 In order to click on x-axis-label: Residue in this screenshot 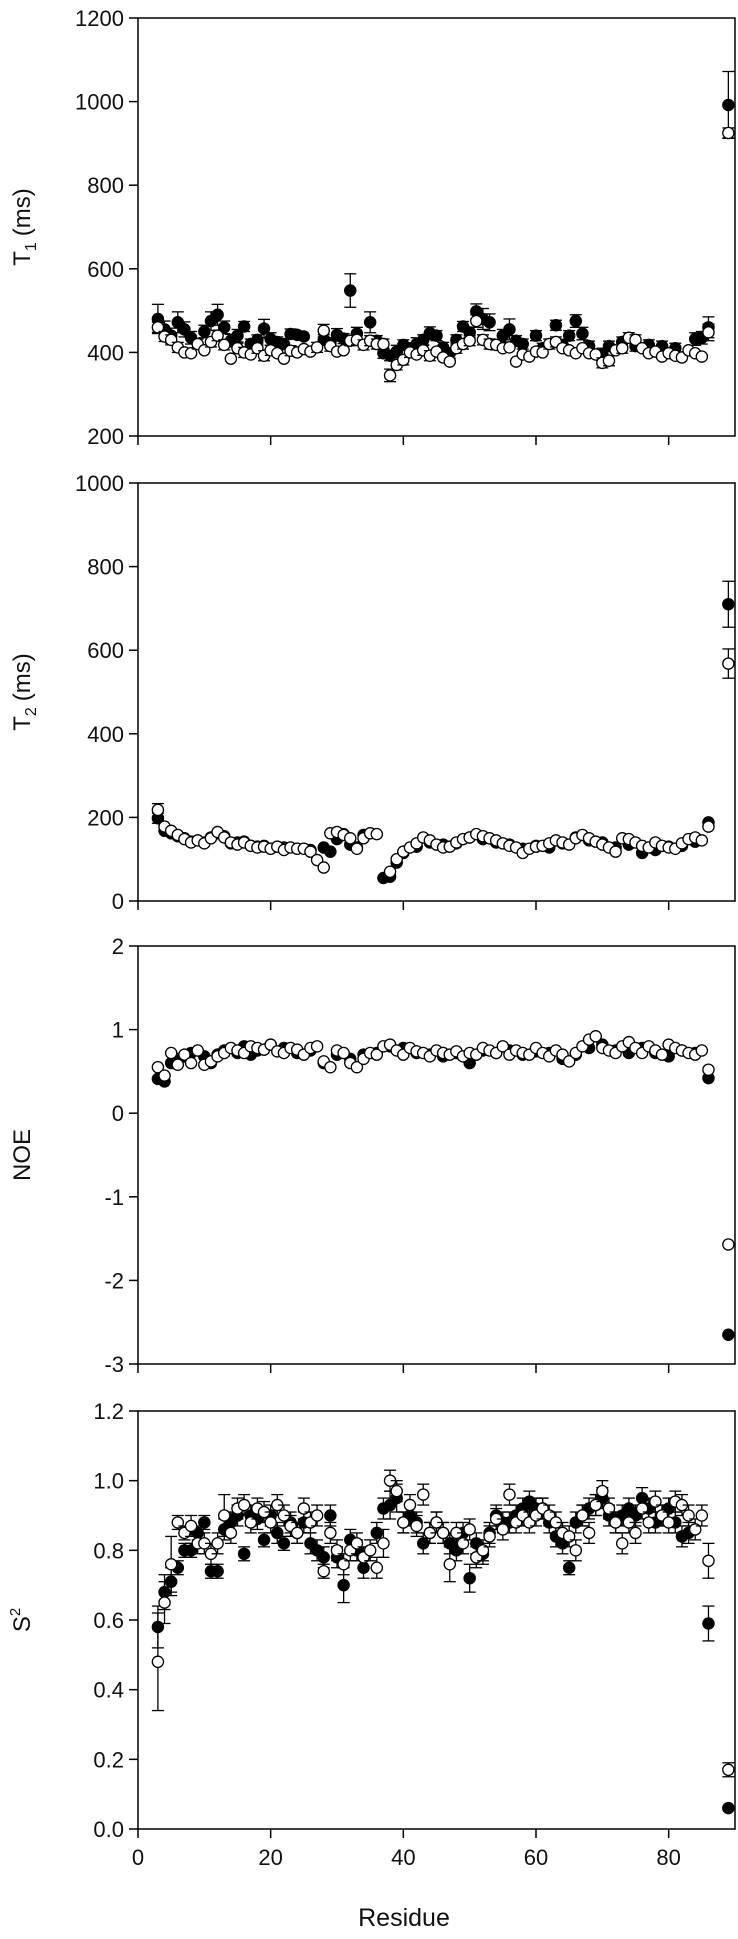, I will do `click(404, 1918)`.